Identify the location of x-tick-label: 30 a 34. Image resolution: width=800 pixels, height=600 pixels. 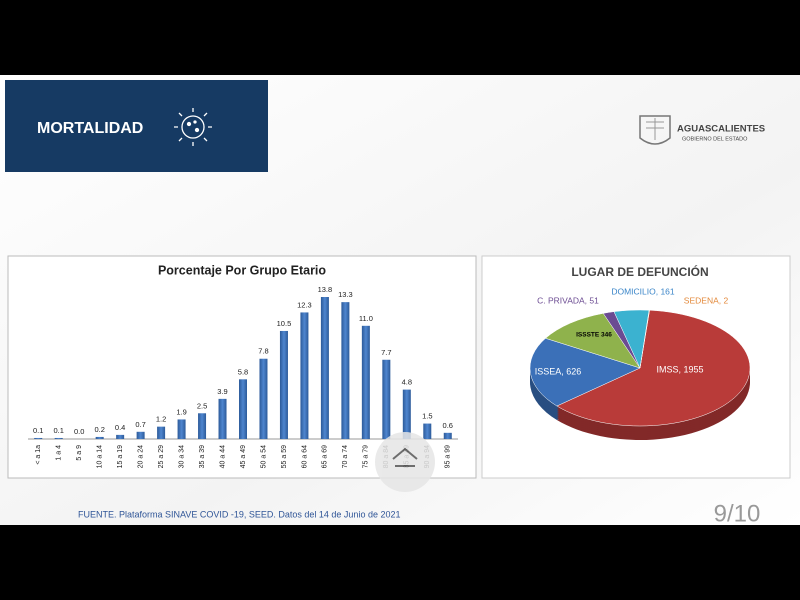
(181, 456).